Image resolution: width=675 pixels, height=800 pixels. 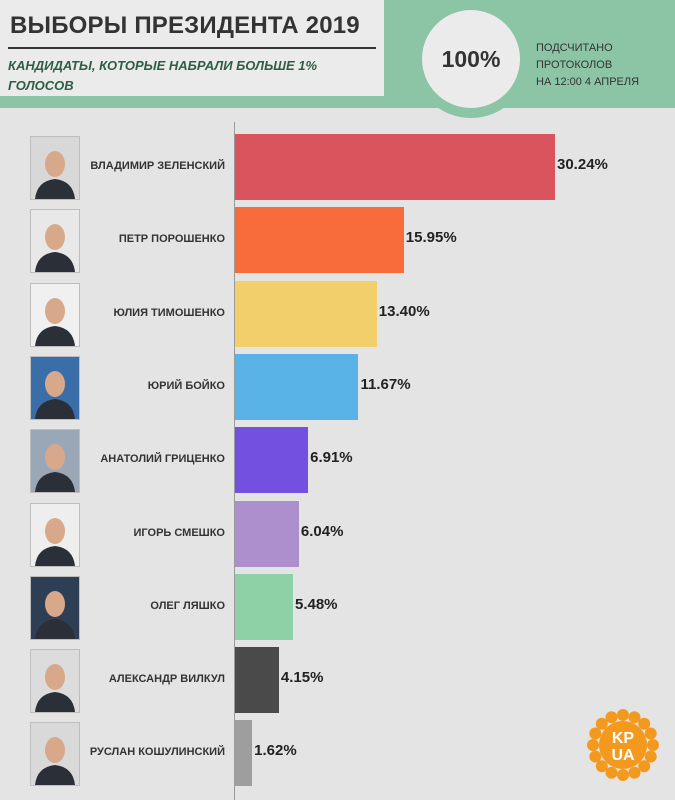 What do you see at coordinates (162, 459) in the screenshot?
I see `candidate-name: АНАТОЛИЙ ГРИЦЕНКО` at bounding box center [162, 459].